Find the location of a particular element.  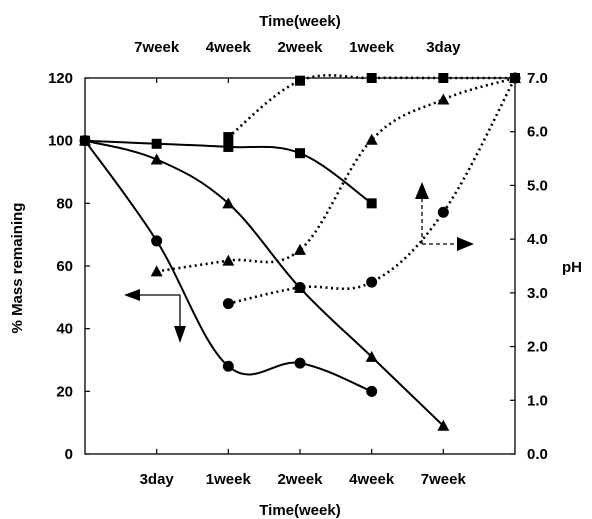

right-tick-label: 2.0 is located at coordinates (537, 347).